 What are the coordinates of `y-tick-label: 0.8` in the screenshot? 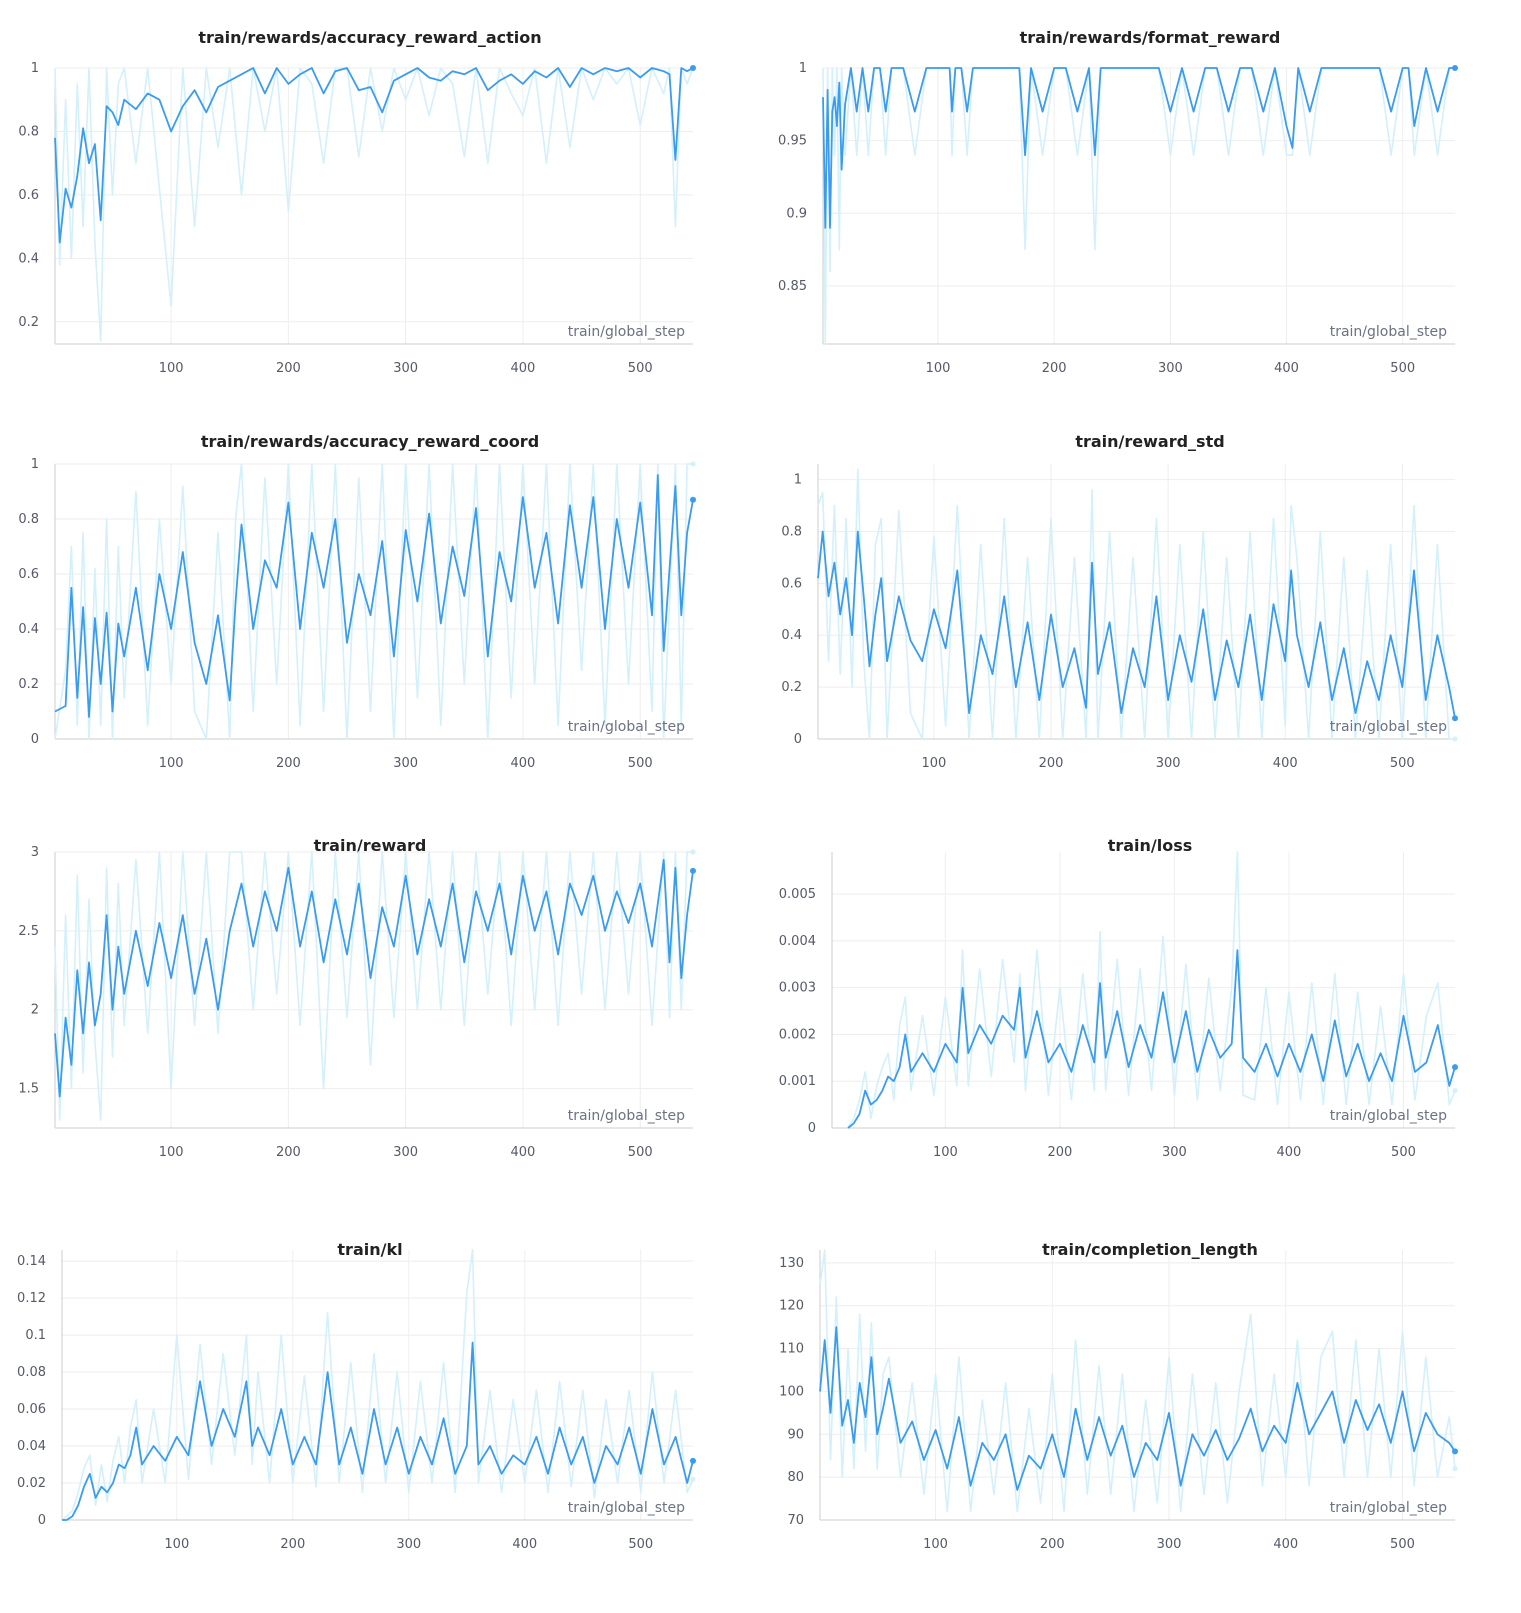 It's located at (791, 531).